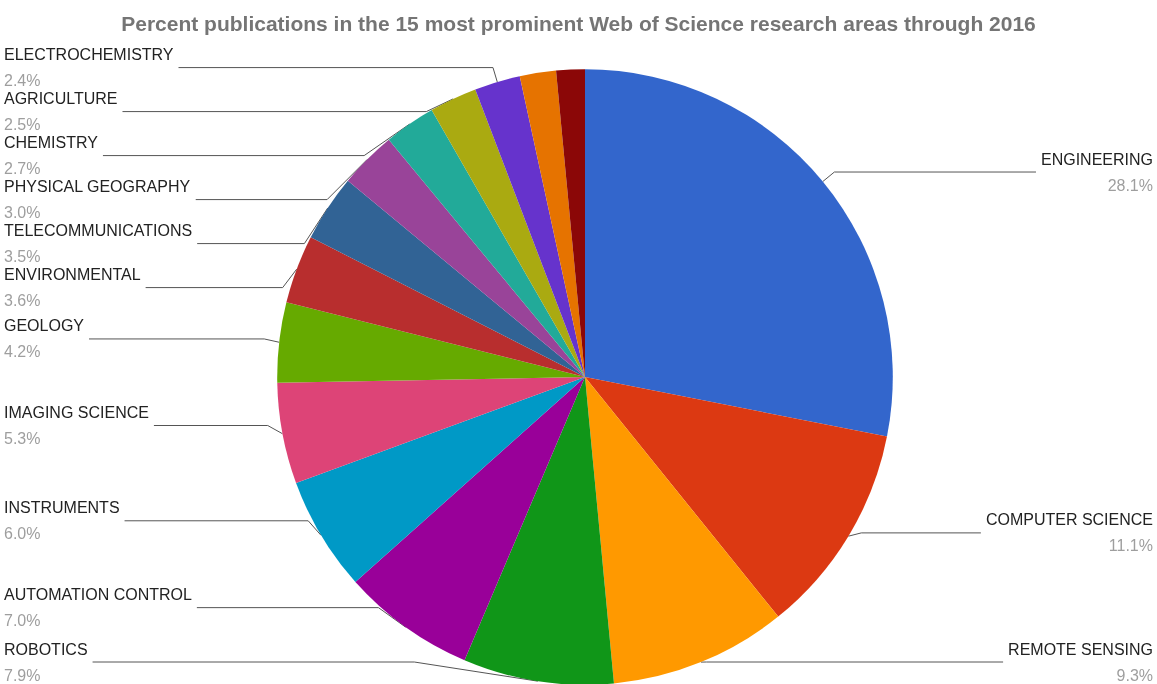 This screenshot has width=1157, height=684. I want to click on chart-title: Percent publications in the 15 most prominent Web of Science research areas through 2016, so click(578, 23).